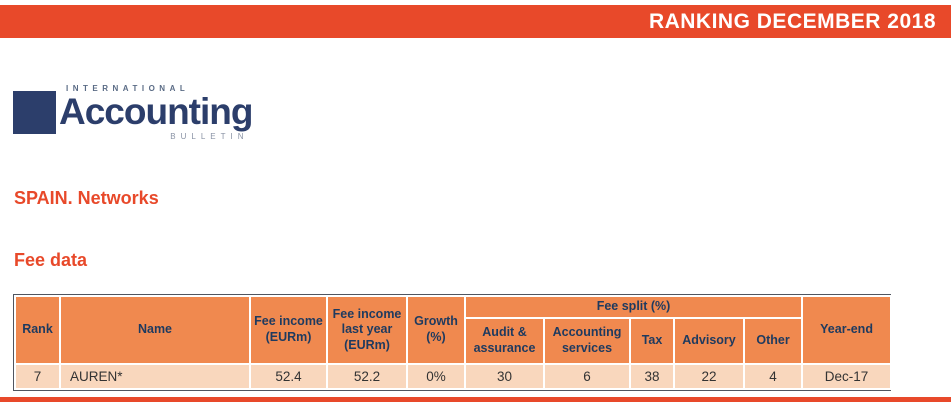 Image resolution: width=951 pixels, height=402 pixels. I want to click on banner-title: RANKING DECEMBER 2018, so click(792, 21).